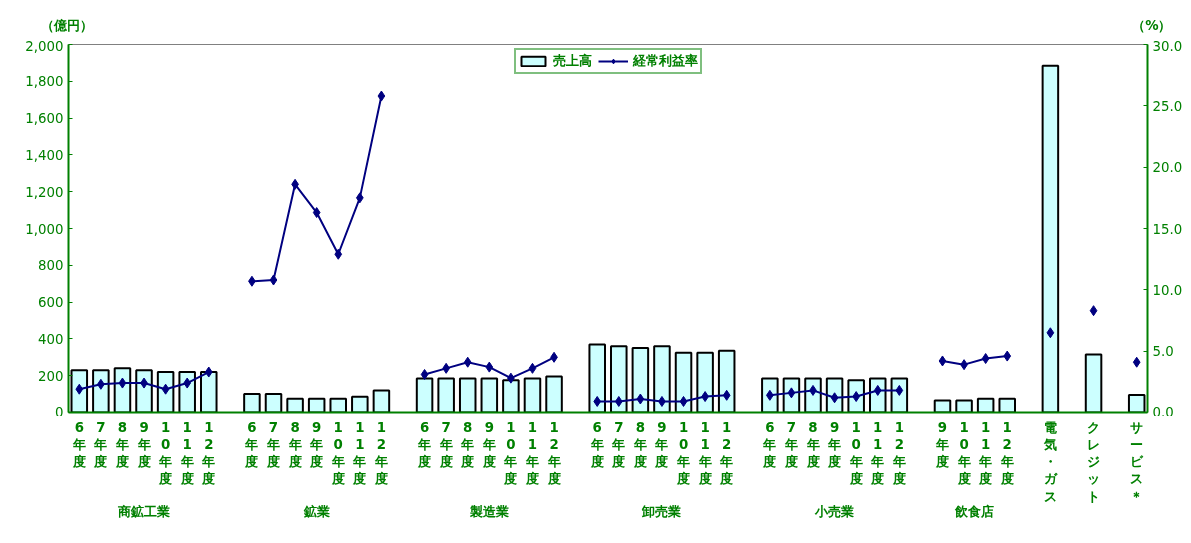  I want to click on y-tick-label: 800, so click(51, 266).